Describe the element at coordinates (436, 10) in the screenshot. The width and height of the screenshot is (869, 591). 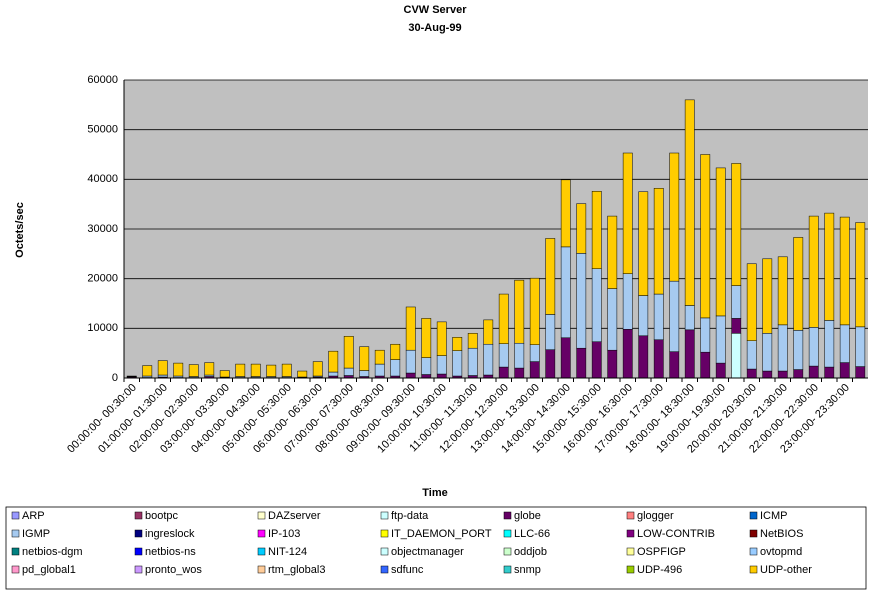
I see `chart-title: CVW Server` at that location.